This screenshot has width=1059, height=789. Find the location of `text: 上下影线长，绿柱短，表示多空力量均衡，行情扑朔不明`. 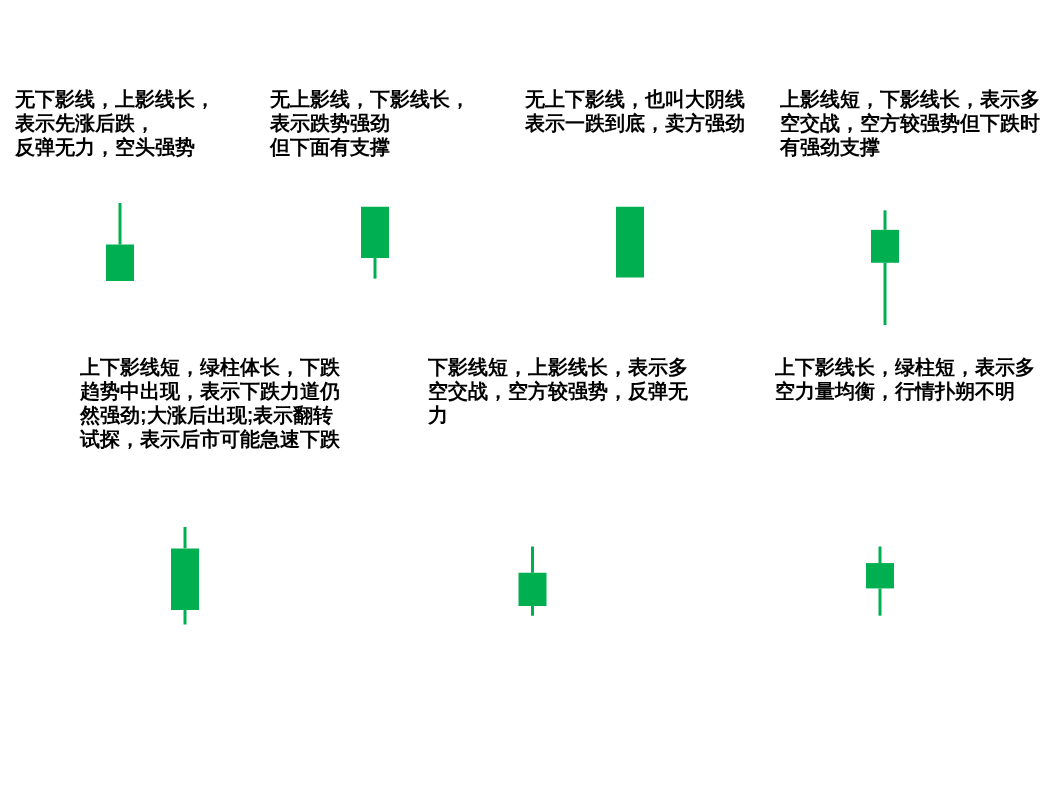

text: 上下影线长，绿柱短，表示多空力量均衡，行情扑朔不明 is located at coordinates (904, 379).